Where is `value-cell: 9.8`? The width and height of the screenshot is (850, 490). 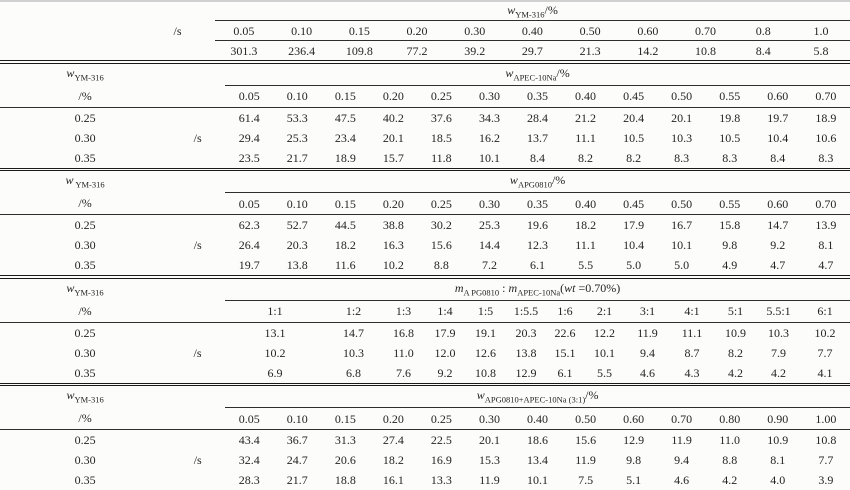
value-cell: 9.8 is located at coordinates (634, 460).